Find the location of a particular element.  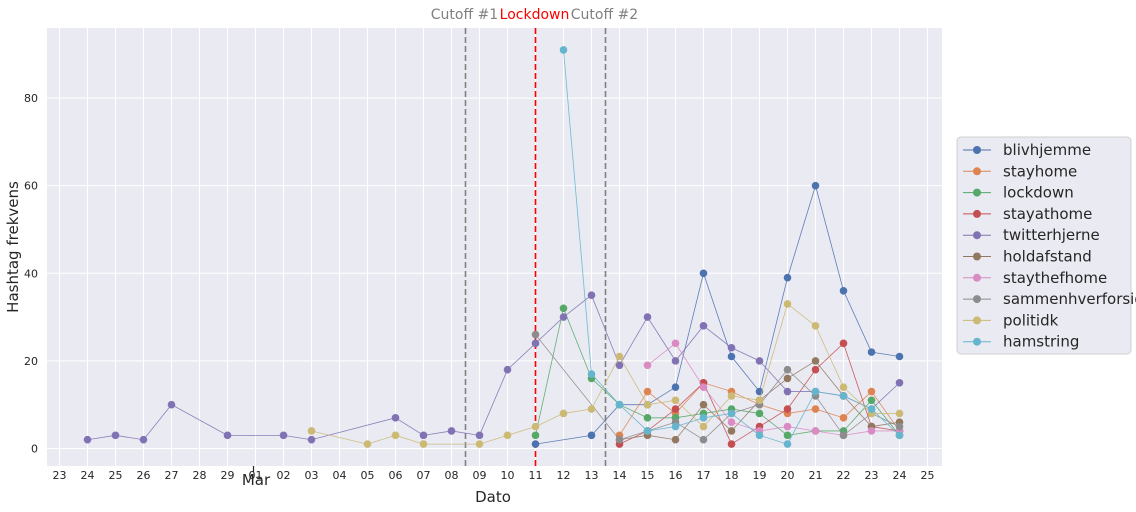

y-tick-label: 20 is located at coordinates (31, 361).